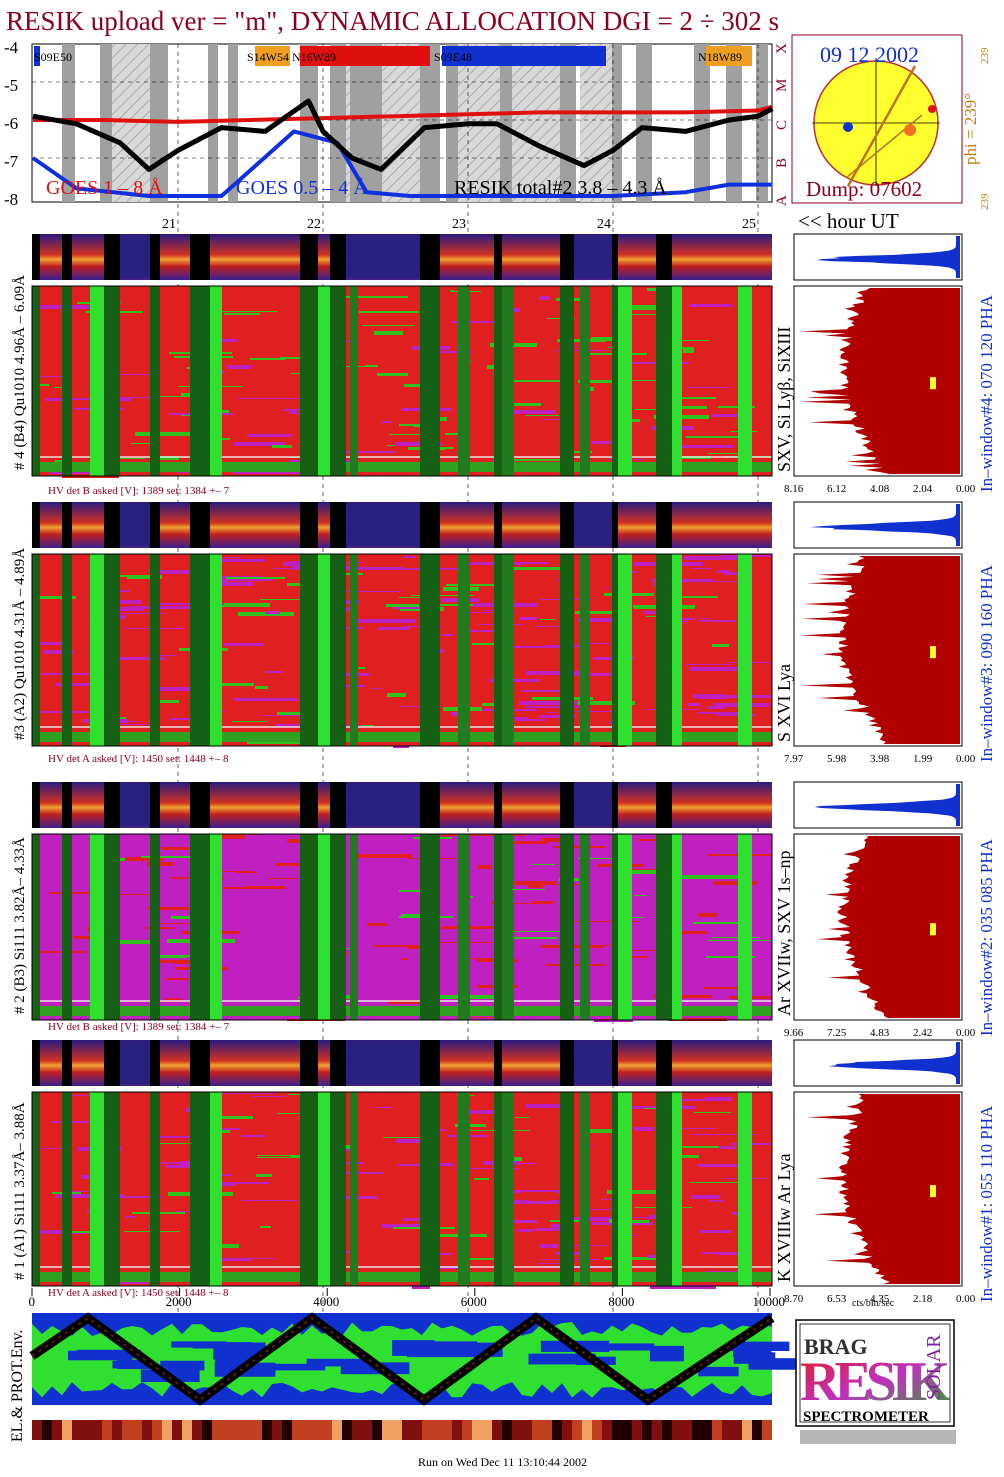 This screenshot has width=1004, height=1477. Describe the element at coordinates (848, 127) in the screenshot. I see `active-region-blue` at that location.